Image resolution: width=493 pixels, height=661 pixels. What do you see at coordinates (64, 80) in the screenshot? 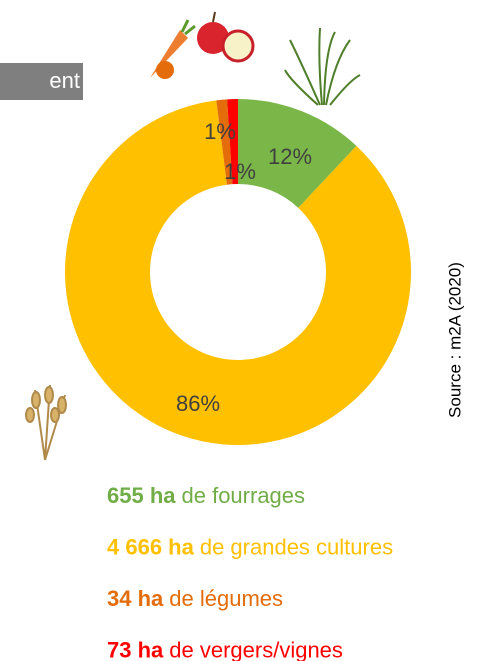
I see `chart-title: ent` at bounding box center [64, 80].